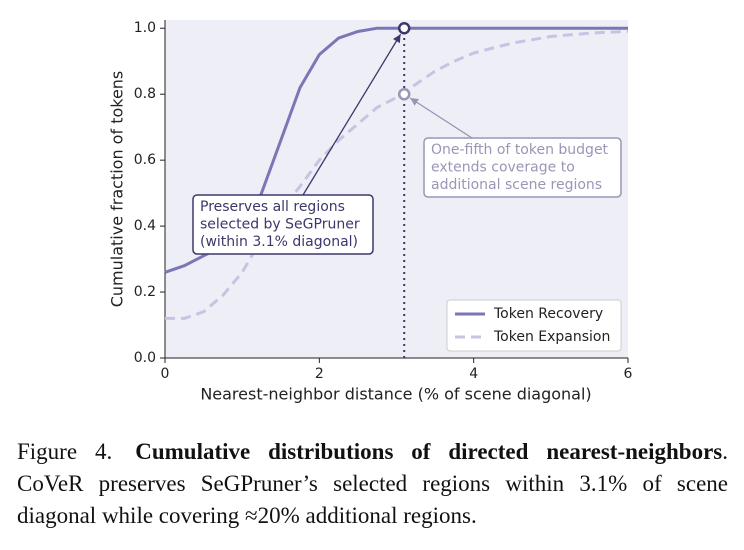  What do you see at coordinates (65, 451) in the screenshot?
I see `caption-label: Figure 4.` at bounding box center [65, 451].